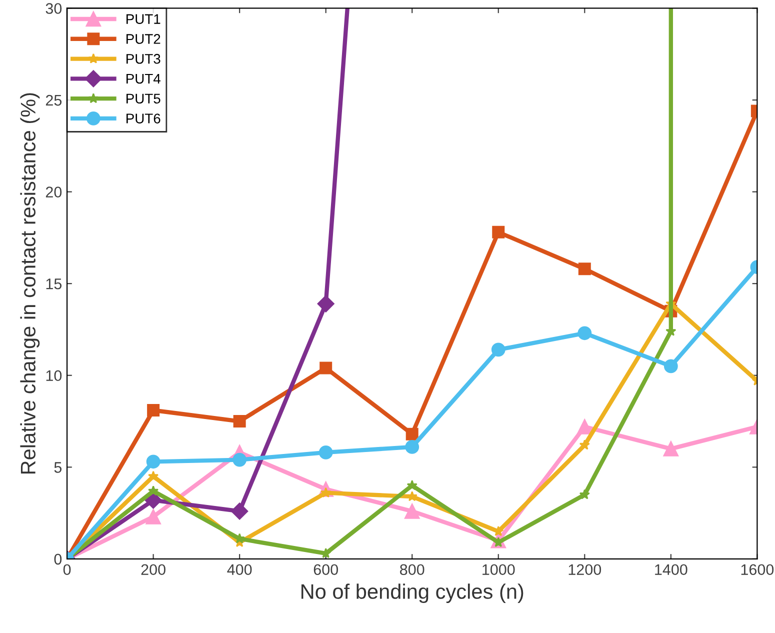 The image size is (775, 633). What do you see at coordinates (143, 79) in the screenshot?
I see `legend-label: PUT4` at bounding box center [143, 79].